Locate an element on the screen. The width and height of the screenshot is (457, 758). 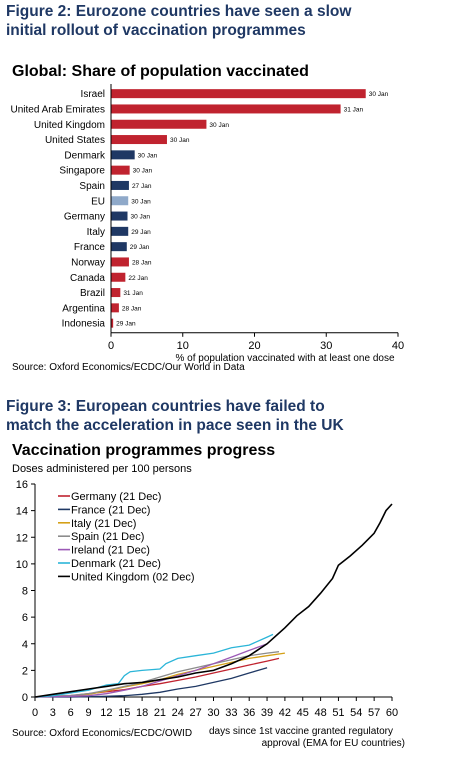
bar-x-tick-label: 30 is located at coordinates (326, 346).